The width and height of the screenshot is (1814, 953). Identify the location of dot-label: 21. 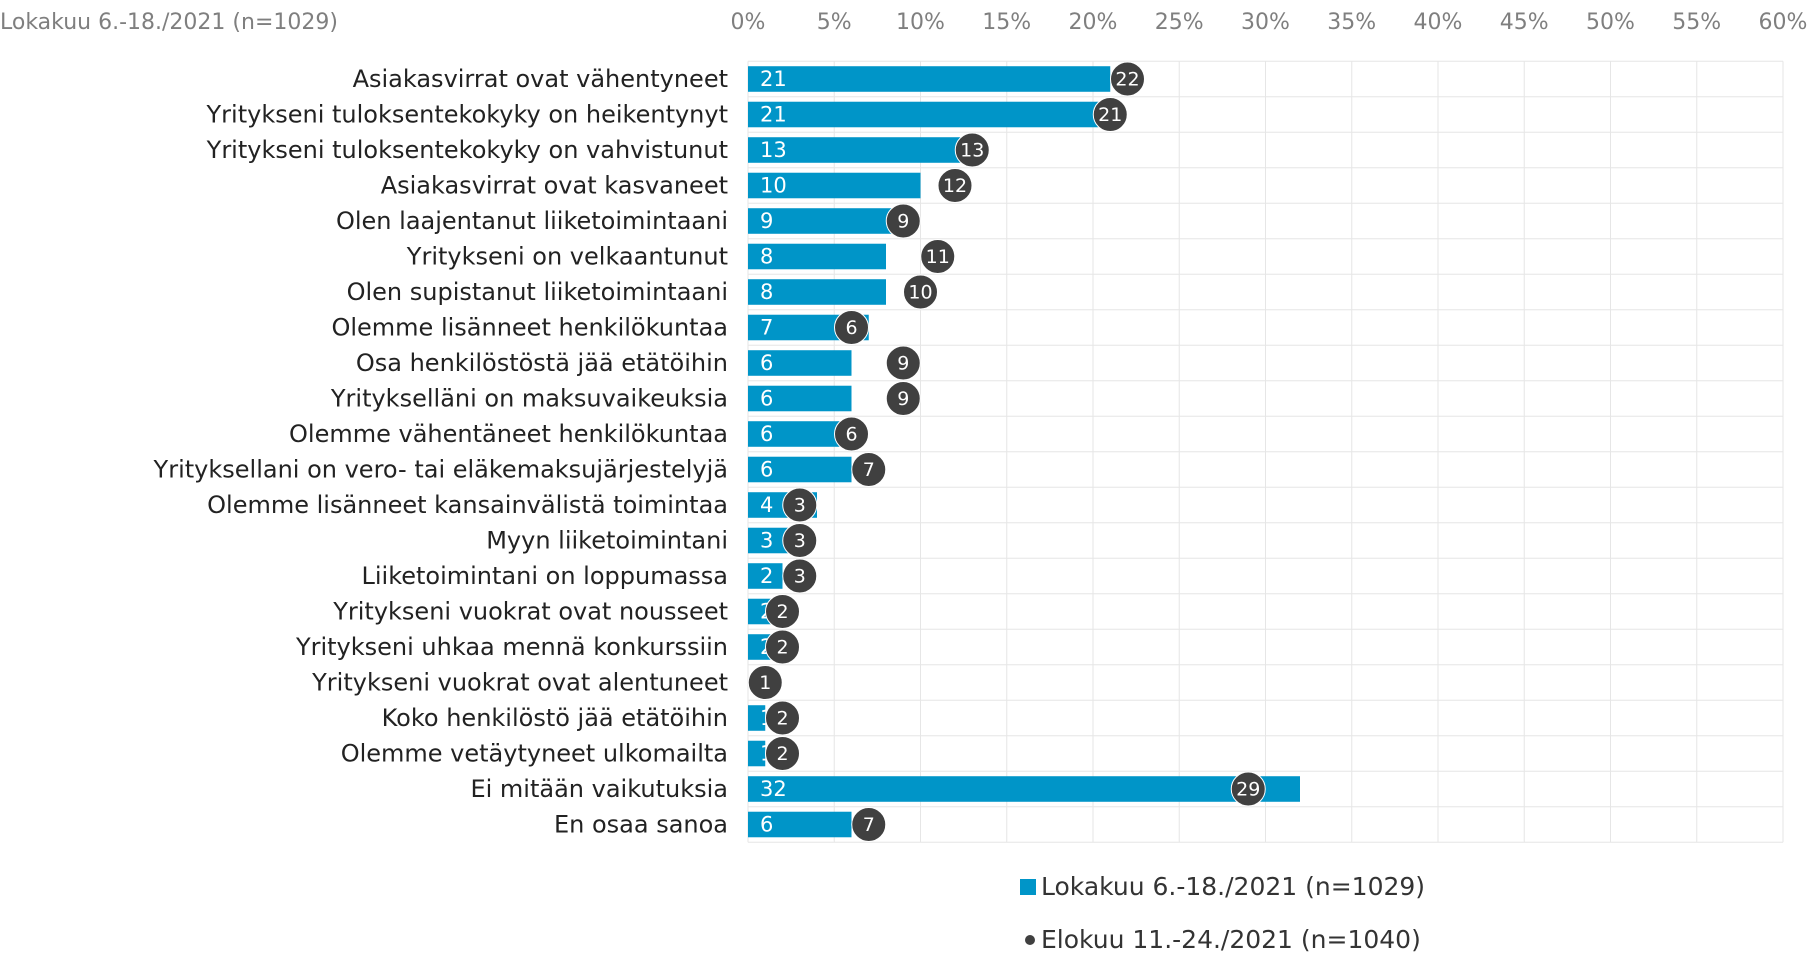
(1110, 115).